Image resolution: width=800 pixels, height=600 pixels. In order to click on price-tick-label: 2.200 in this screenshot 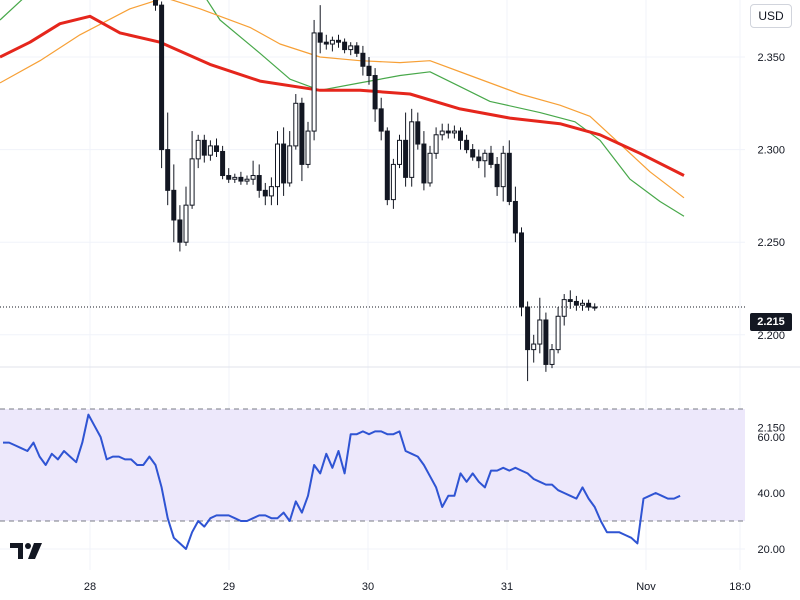, I will do `click(771, 336)`.